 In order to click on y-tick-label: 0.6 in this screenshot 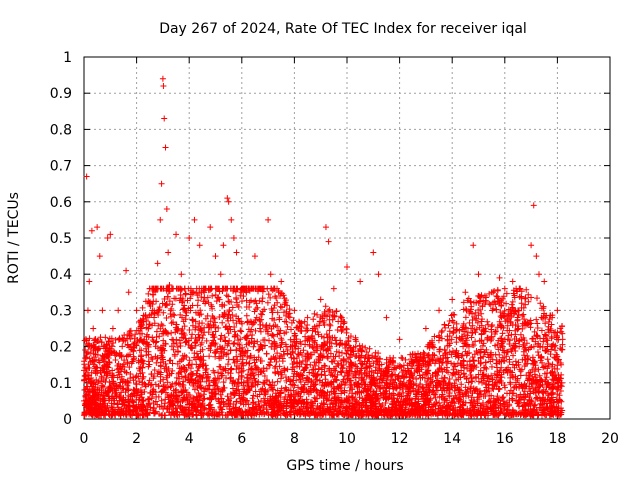, I will do `click(61, 203)`.